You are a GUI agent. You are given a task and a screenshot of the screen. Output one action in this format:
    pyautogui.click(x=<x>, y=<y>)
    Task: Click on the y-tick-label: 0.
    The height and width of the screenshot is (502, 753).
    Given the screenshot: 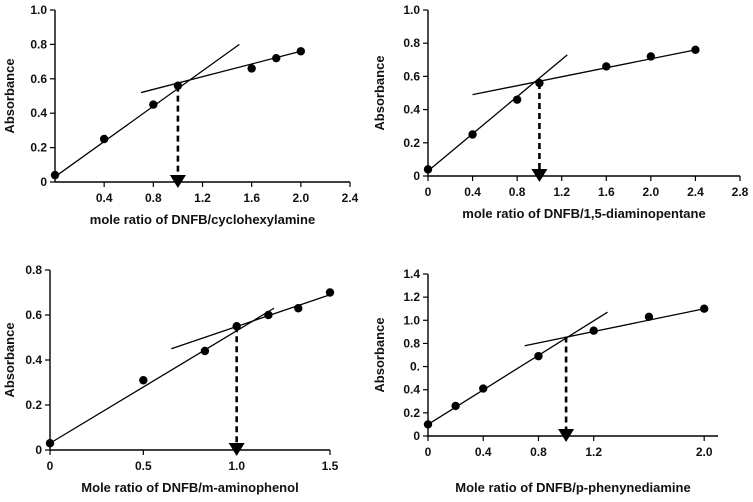 What is the action you would take?
    pyautogui.click(x=415, y=367)
    